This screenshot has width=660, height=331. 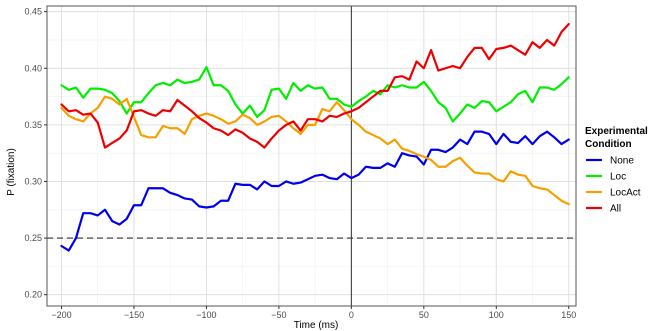 What do you see at coordinates (313, 313) in the screenshot?
I see `x-axis-ticks: −200 −150 −100 −50 0 50 100 150` at bounding box center [313, 313].